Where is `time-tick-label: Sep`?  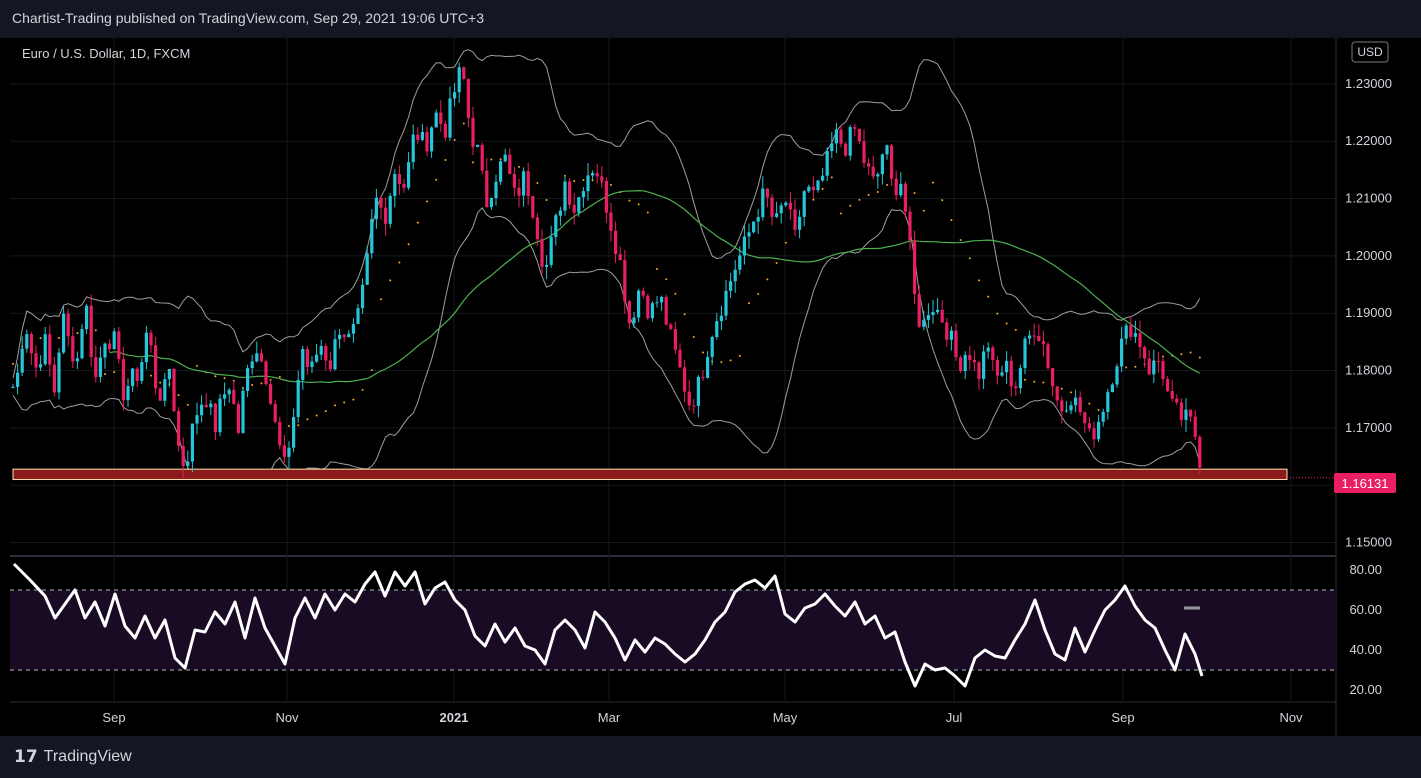 time-tick-label: Sep is located at coordinates (1122, 717).